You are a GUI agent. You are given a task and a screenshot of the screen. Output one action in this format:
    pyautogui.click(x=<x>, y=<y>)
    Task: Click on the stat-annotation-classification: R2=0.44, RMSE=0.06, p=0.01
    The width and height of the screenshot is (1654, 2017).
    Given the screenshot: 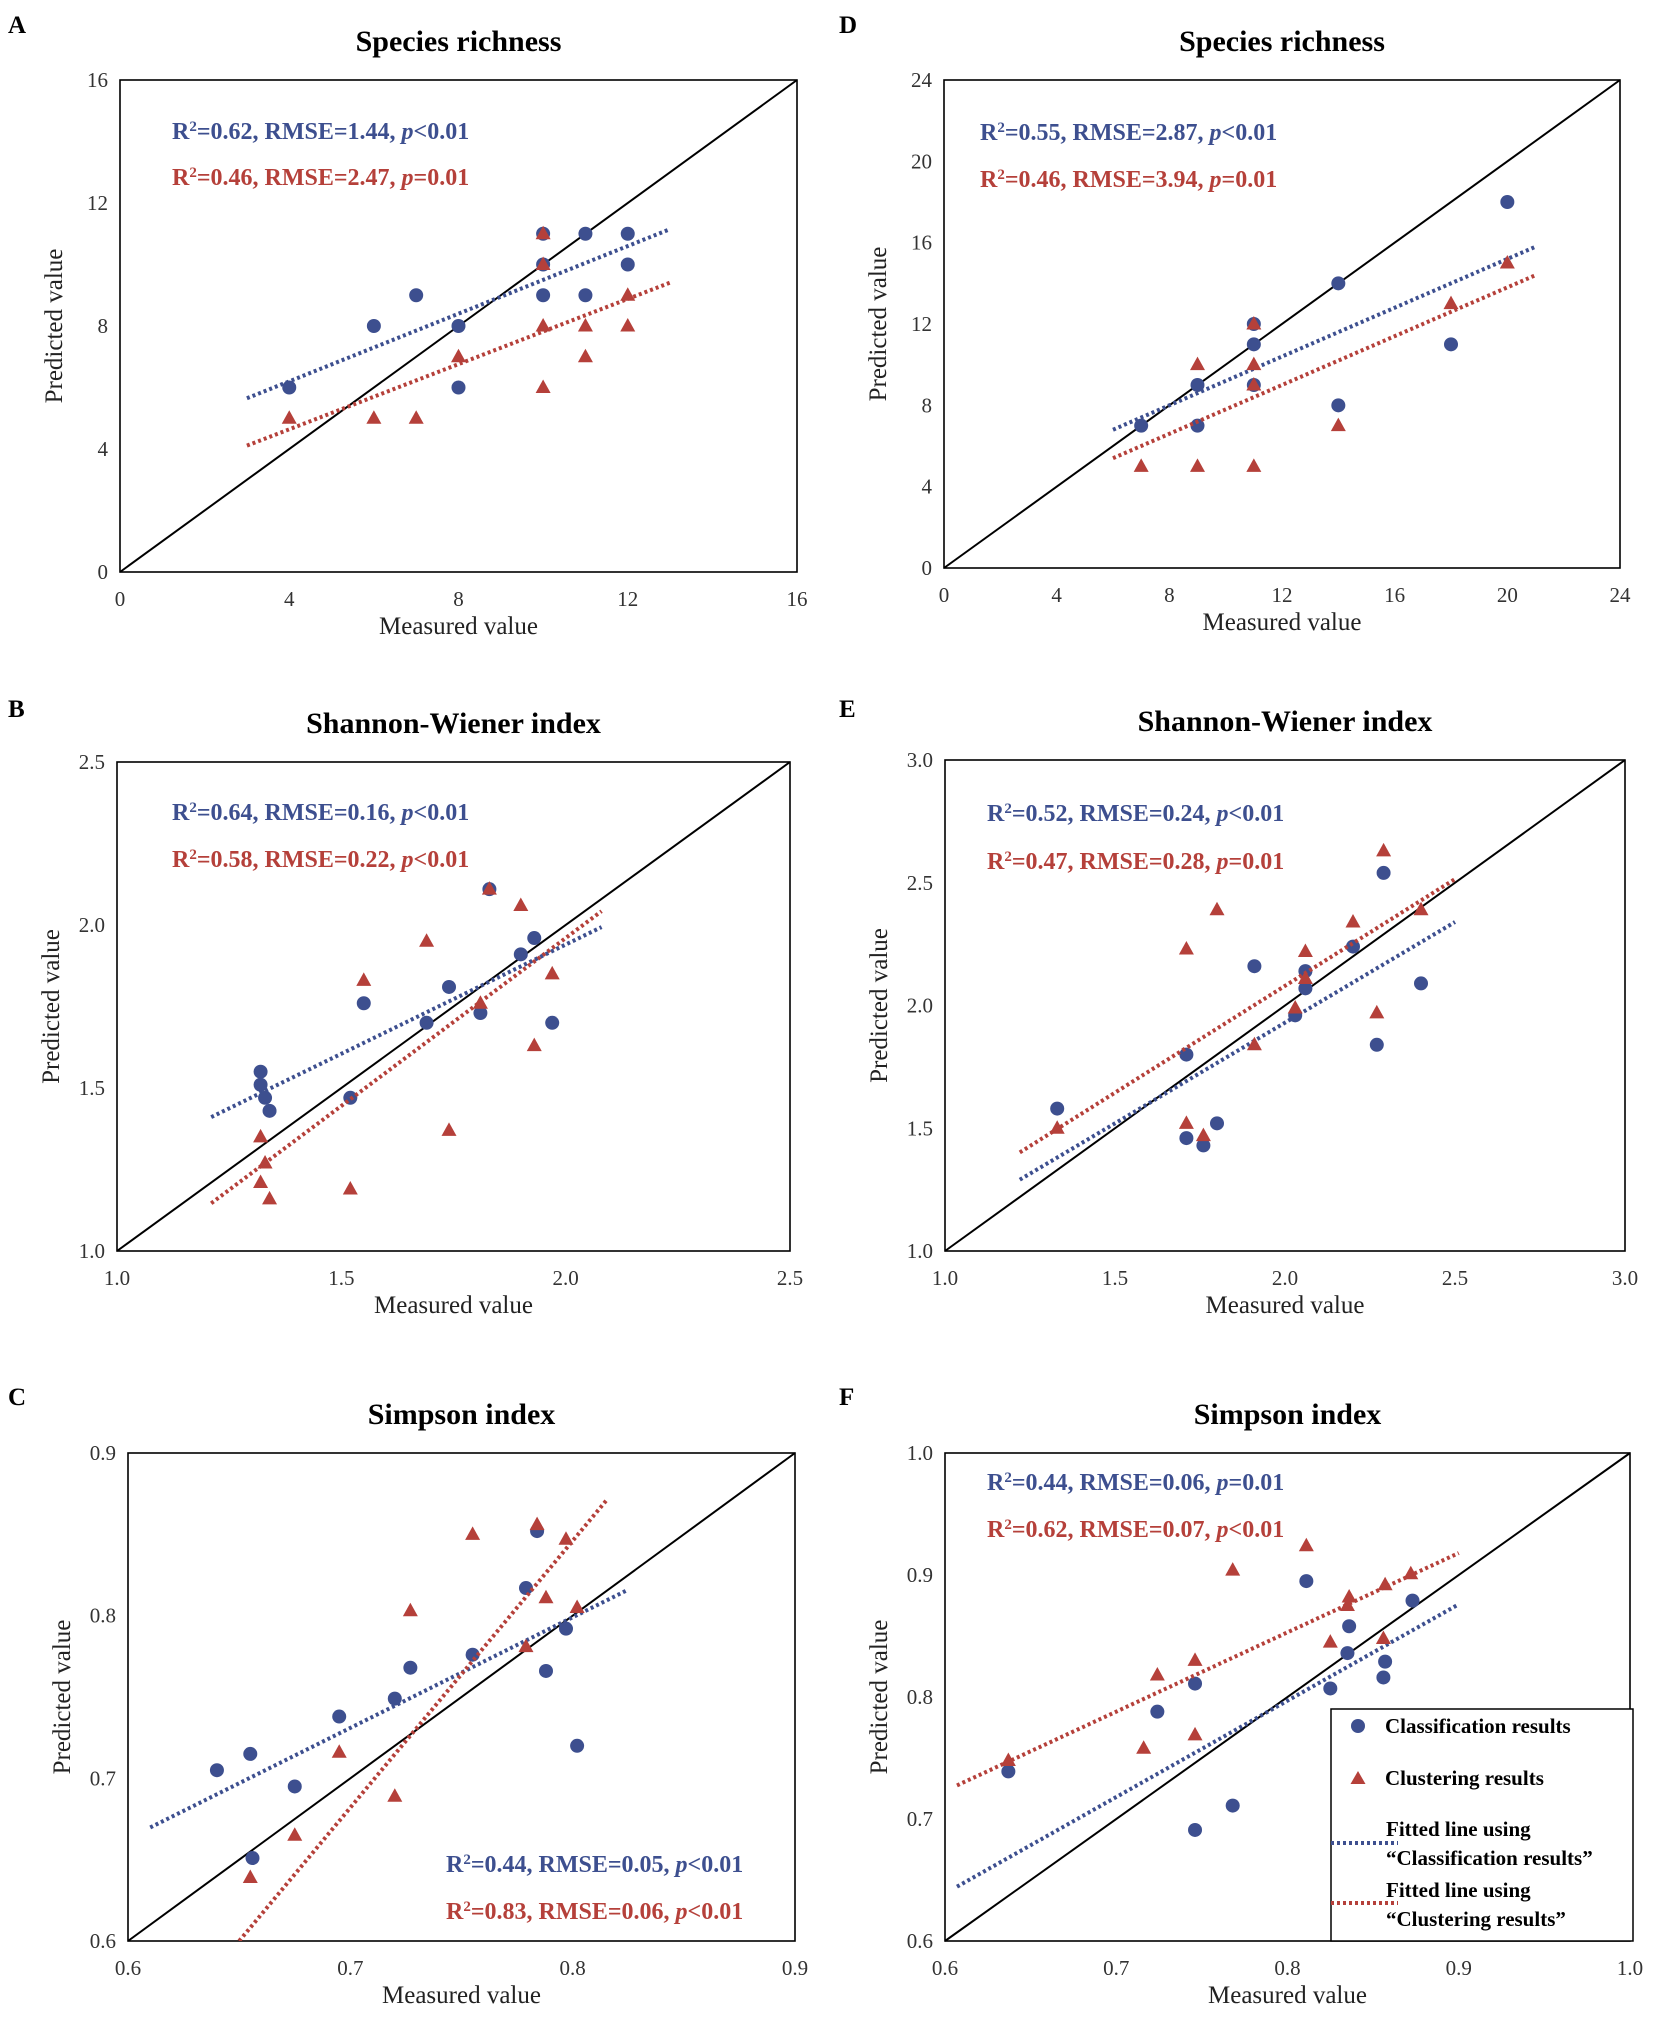 What is the action you would take?
    pyautogui.click(x=1135, y=1483)
    